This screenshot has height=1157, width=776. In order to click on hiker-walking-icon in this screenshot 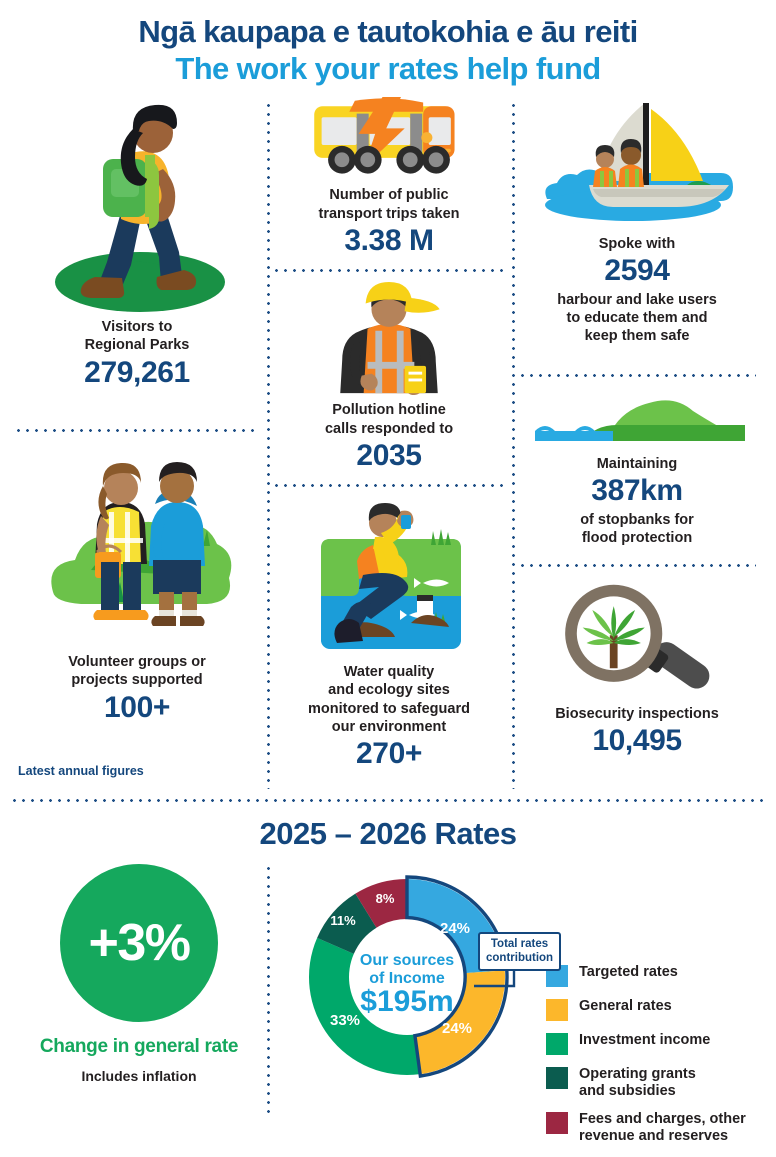, I will do `click(140, 208)`.